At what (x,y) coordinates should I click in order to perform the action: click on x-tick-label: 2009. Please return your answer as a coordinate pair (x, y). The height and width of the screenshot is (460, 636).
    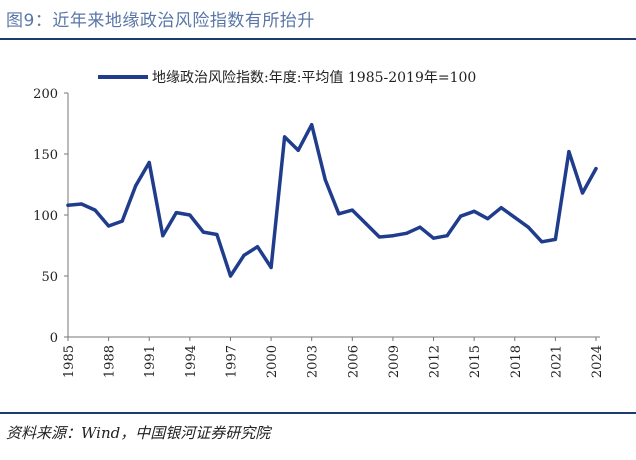
    Looking at the image, I should click on (394, 361).